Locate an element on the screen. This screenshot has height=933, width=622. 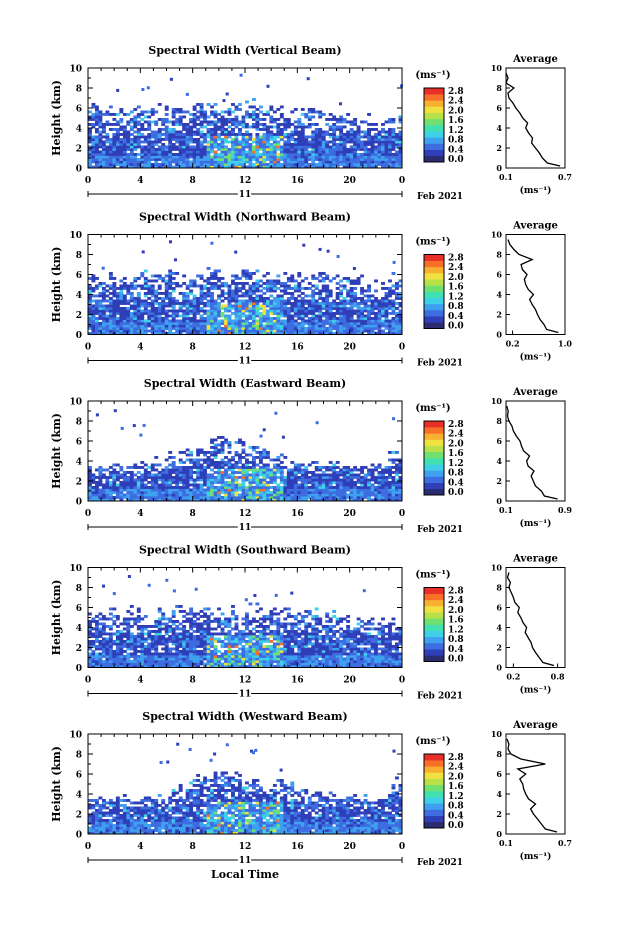
colorbar-unit-label: (ms⁻¹) is located at coordinates (432, 75).